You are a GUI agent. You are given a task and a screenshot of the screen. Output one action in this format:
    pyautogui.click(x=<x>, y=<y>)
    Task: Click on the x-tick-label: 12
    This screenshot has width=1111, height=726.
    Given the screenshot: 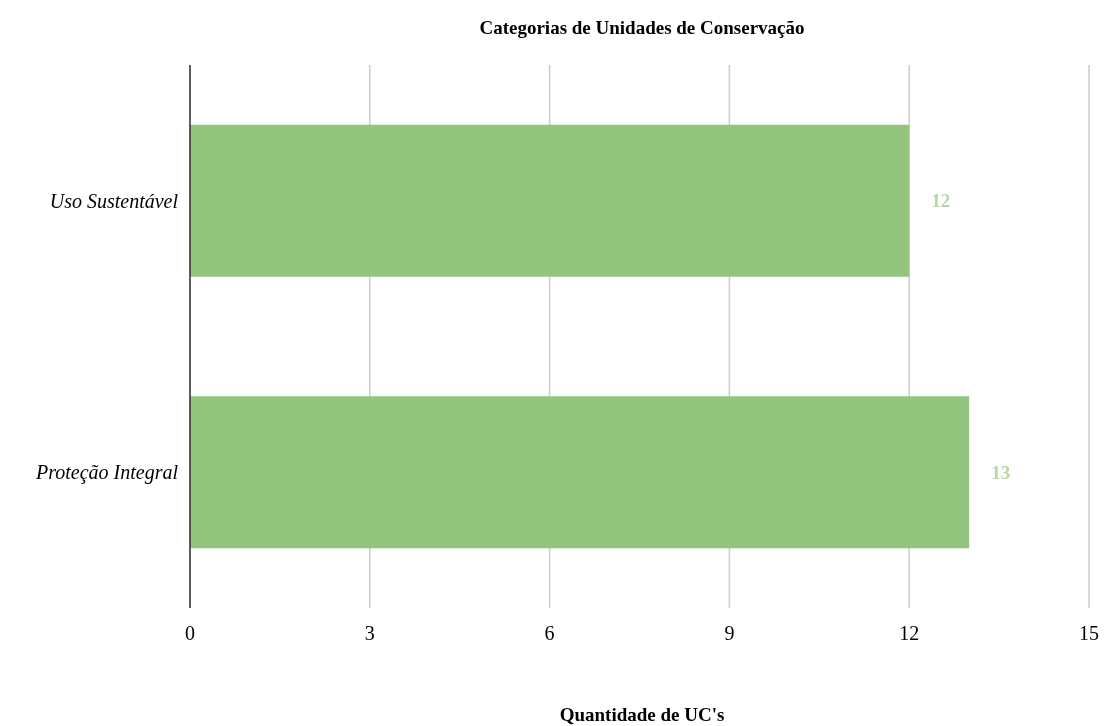 What is the action you would take?
    pyautogui.click(x=909, y=633)
    